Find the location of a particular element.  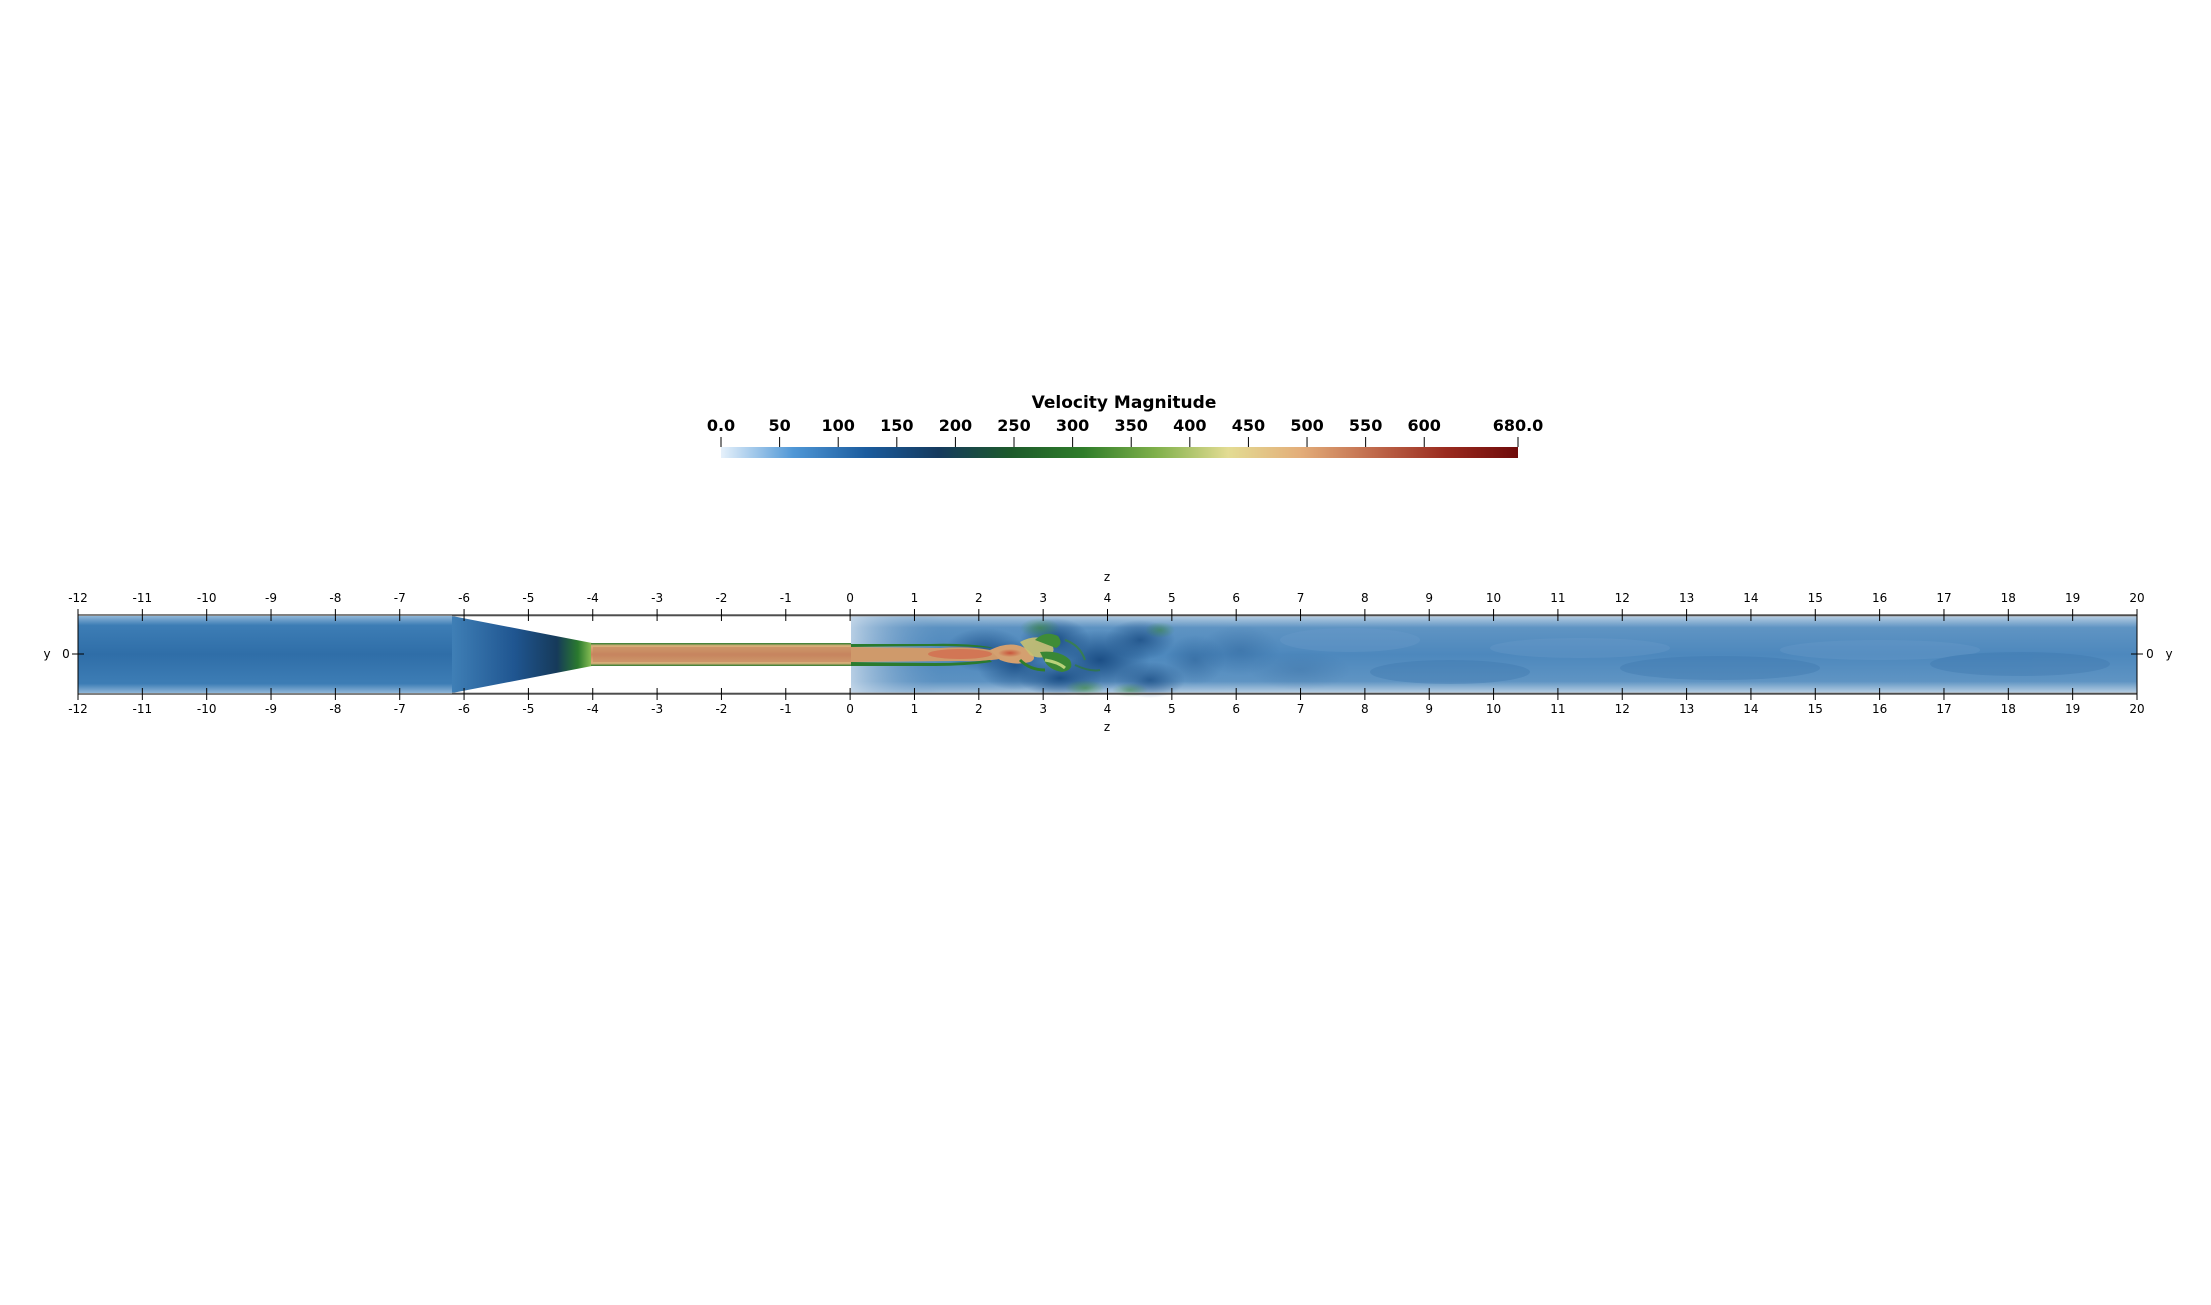

top-z-tick-label: -3 is located at coordinates (657, 598).